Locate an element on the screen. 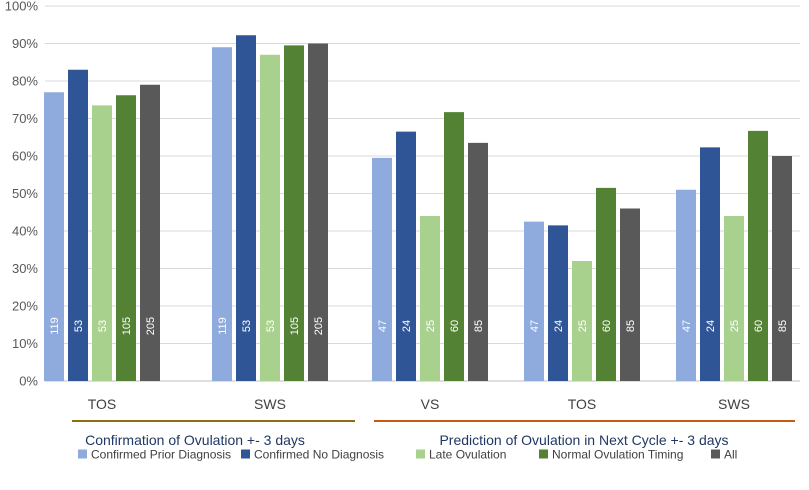  legend-label: Normal Ovulation Timing is located at coordinates (617, 455).